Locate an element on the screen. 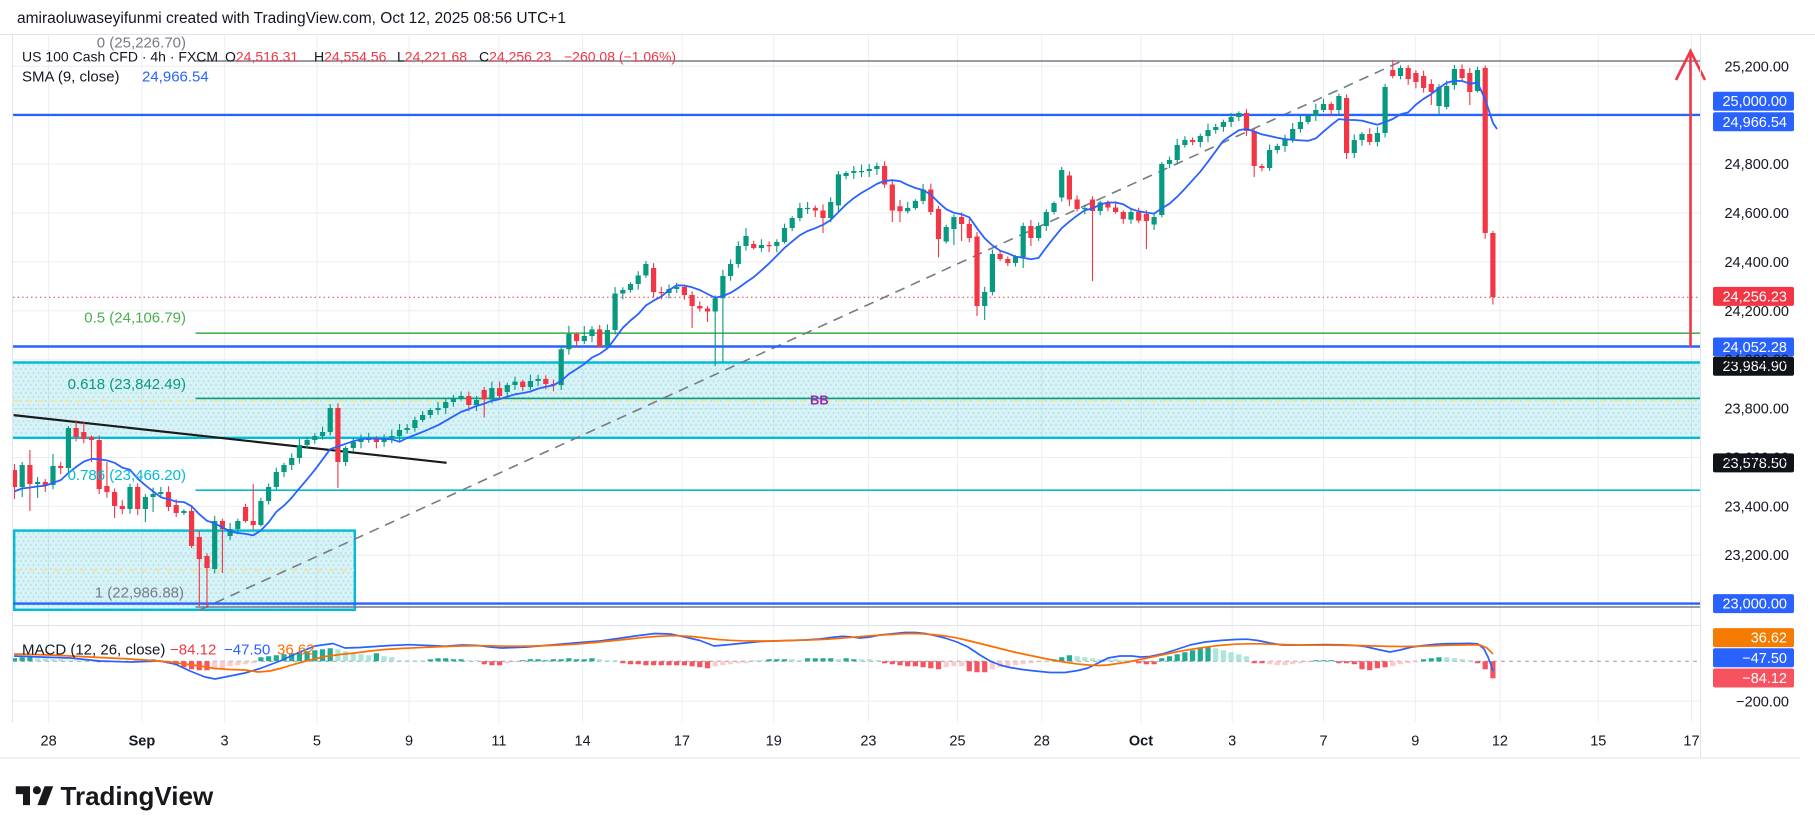  svg-text: 0.786 (23,466.20) is located at coordinates (127, 475).